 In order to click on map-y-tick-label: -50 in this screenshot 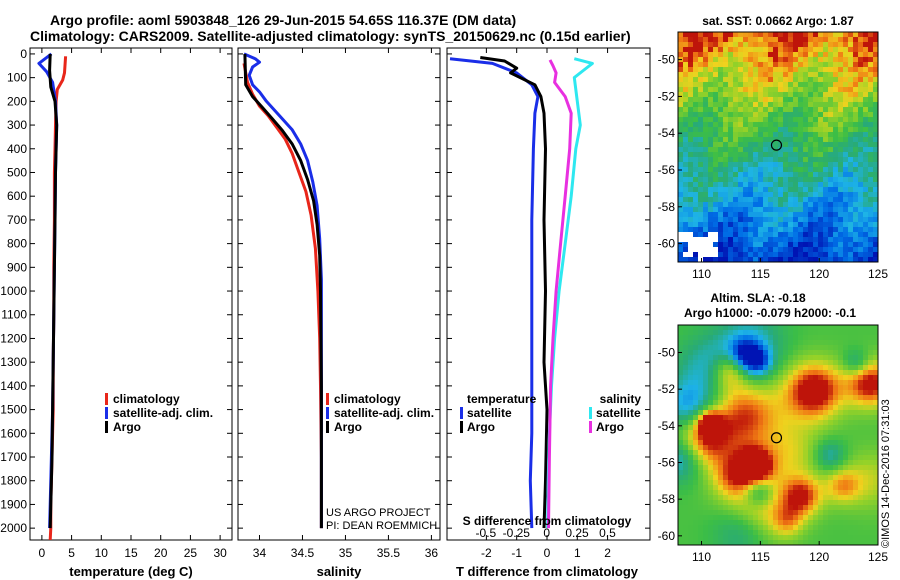, I will do `click(667, 353)`.